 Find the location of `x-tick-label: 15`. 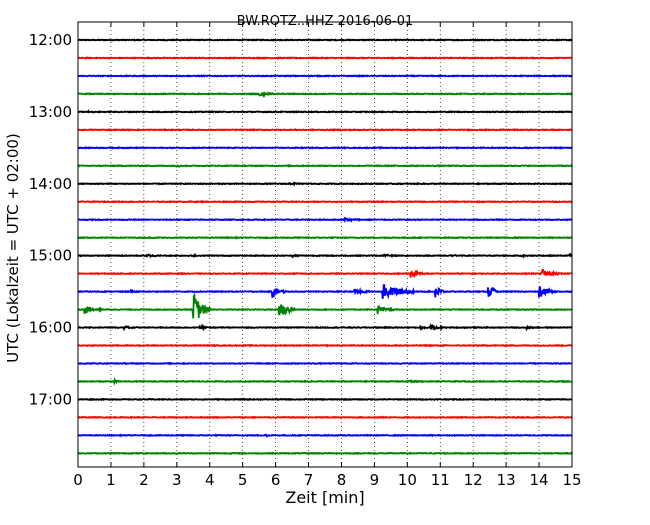

x-tick-label: 15 is located at coordinates (571, 480).